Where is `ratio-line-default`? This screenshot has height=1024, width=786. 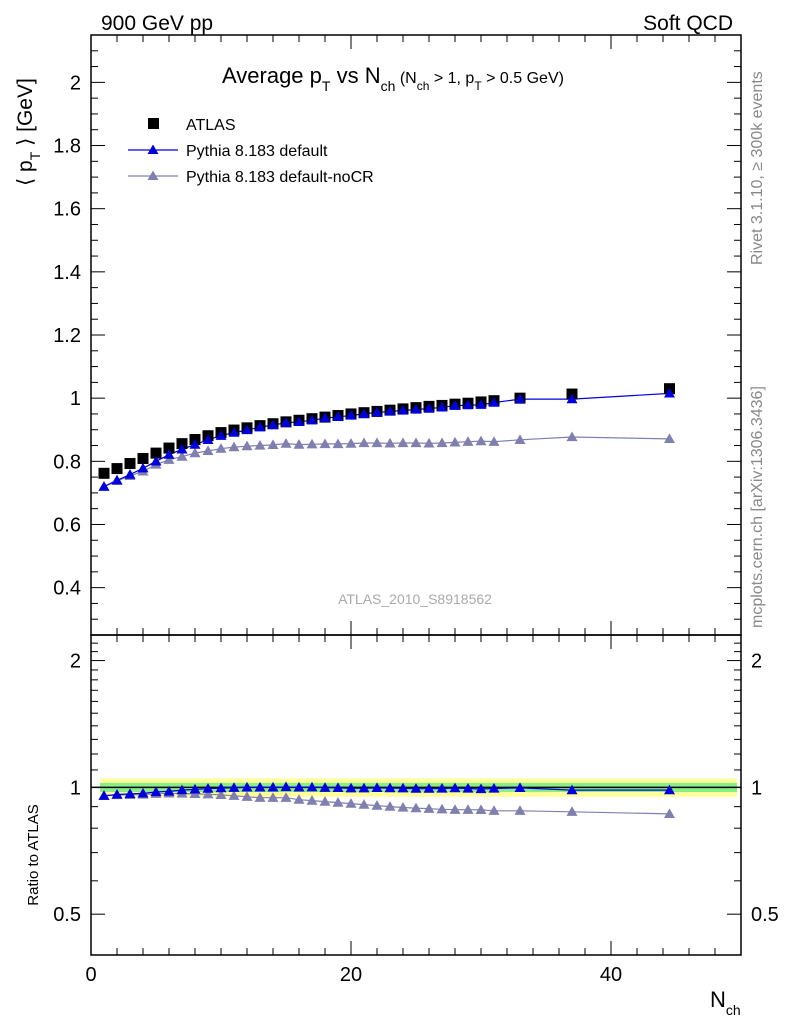
ratio-line-default is located at coordinates (386, 791).